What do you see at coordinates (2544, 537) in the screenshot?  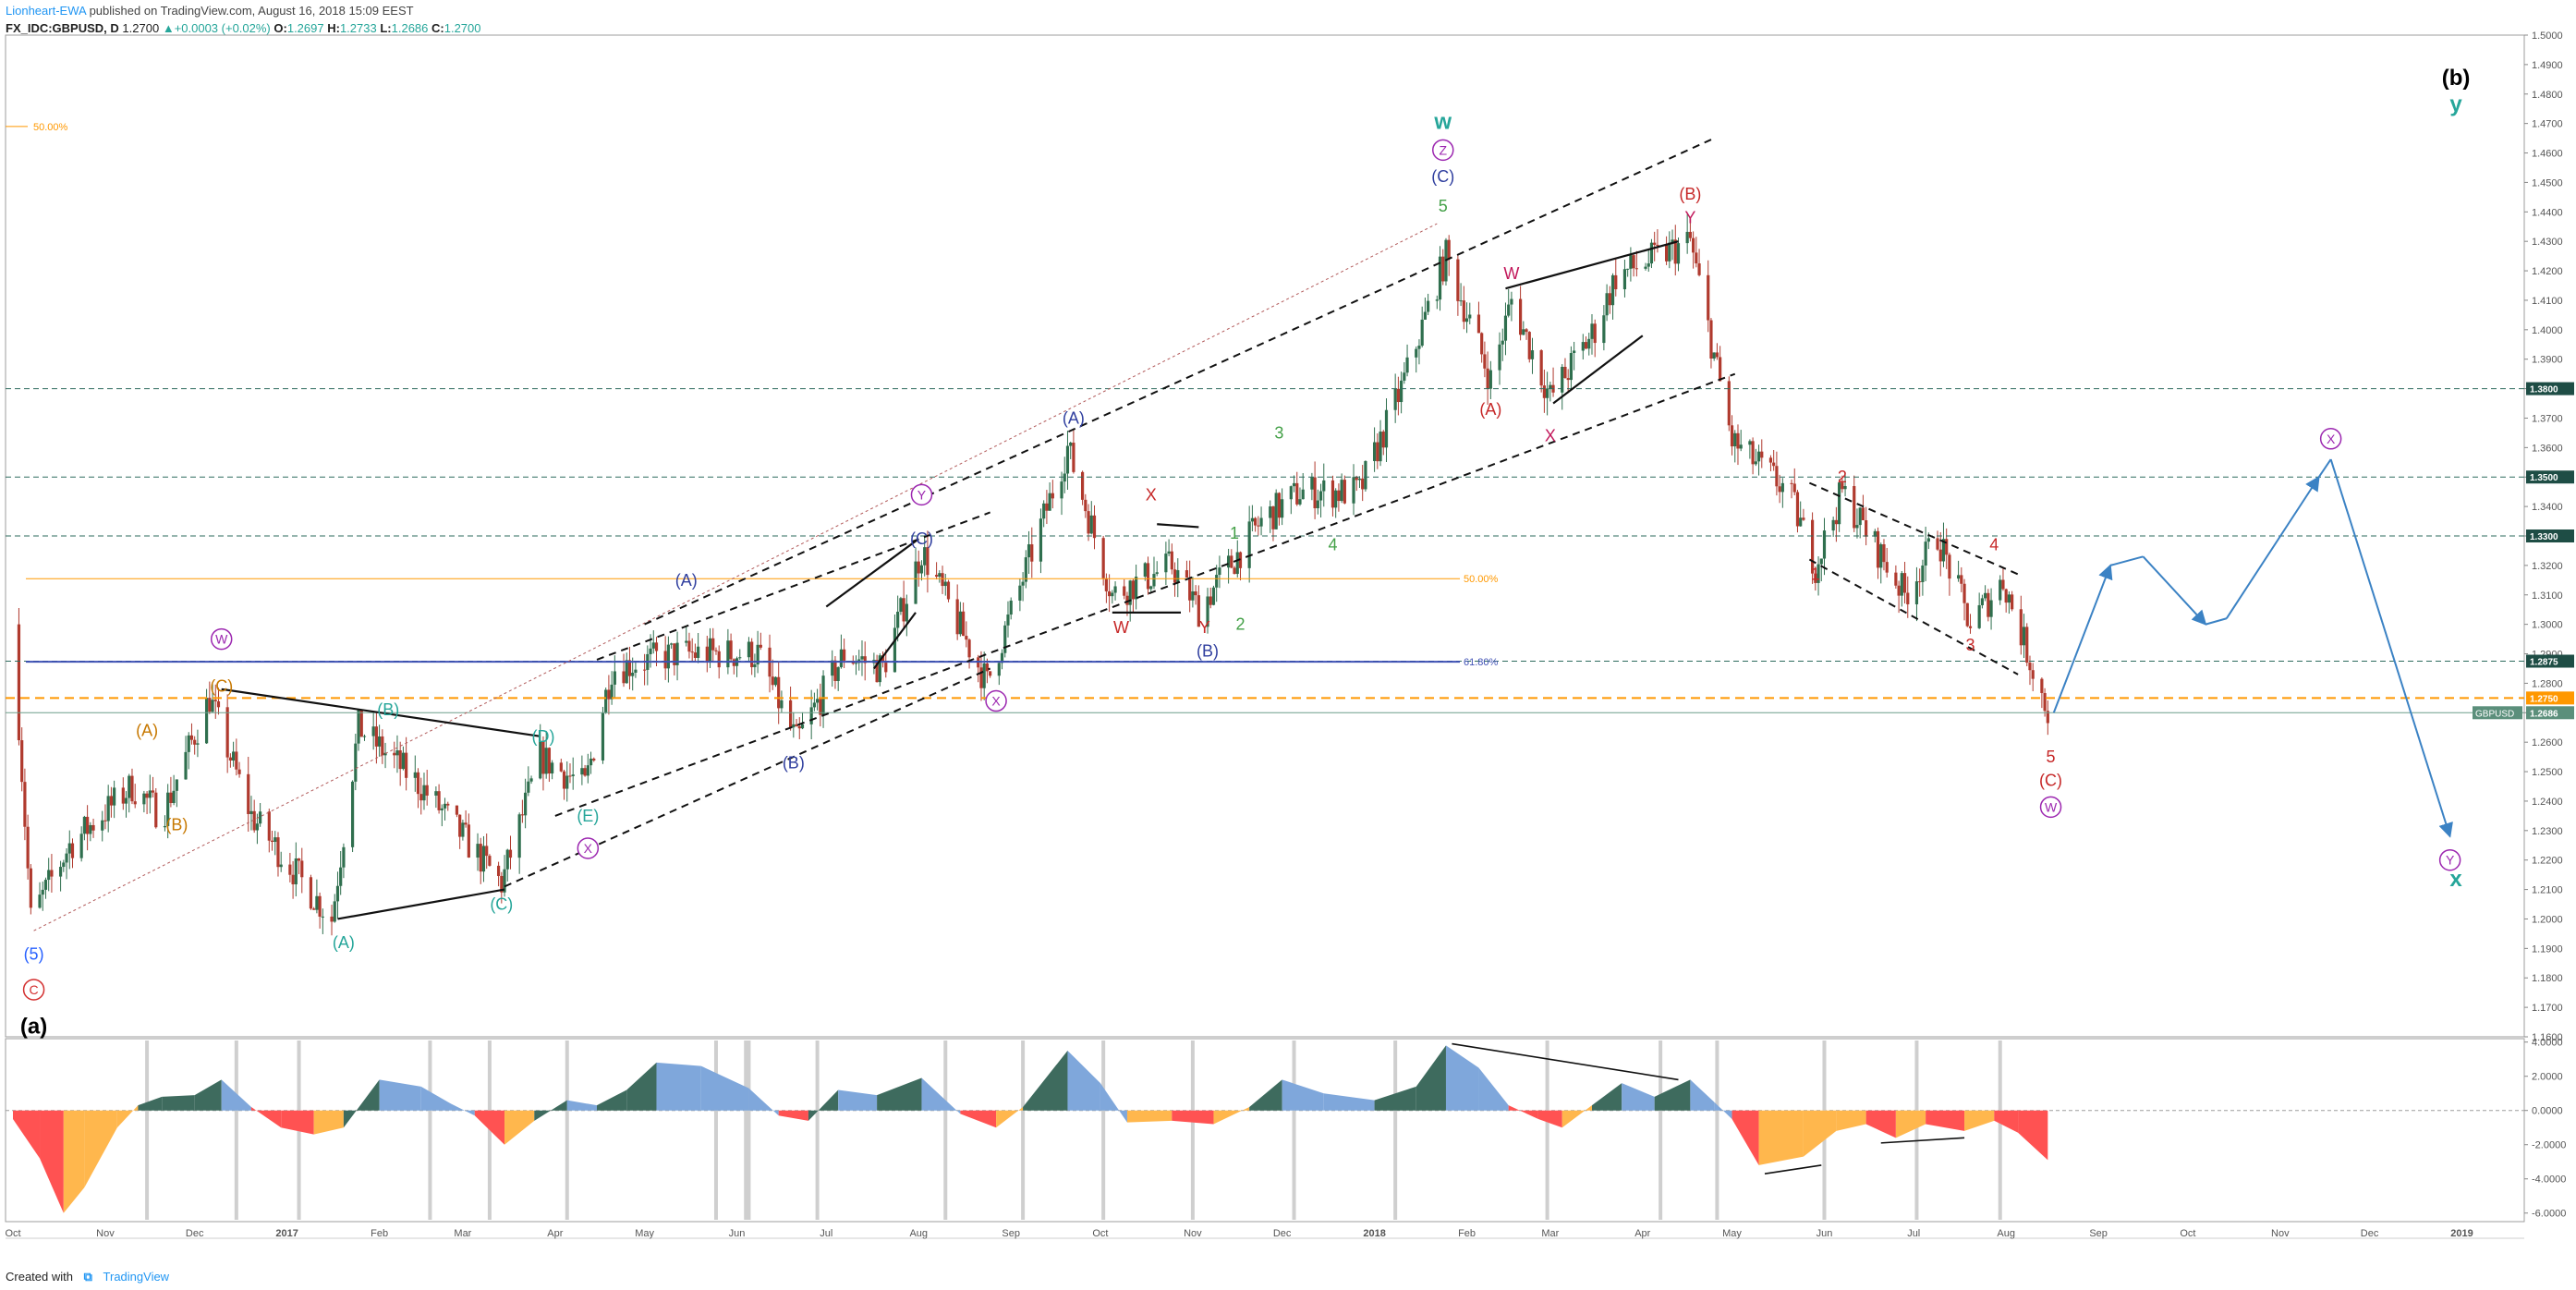 I see `price-level-label: 1.3300` at bounding box center [2544, 537].